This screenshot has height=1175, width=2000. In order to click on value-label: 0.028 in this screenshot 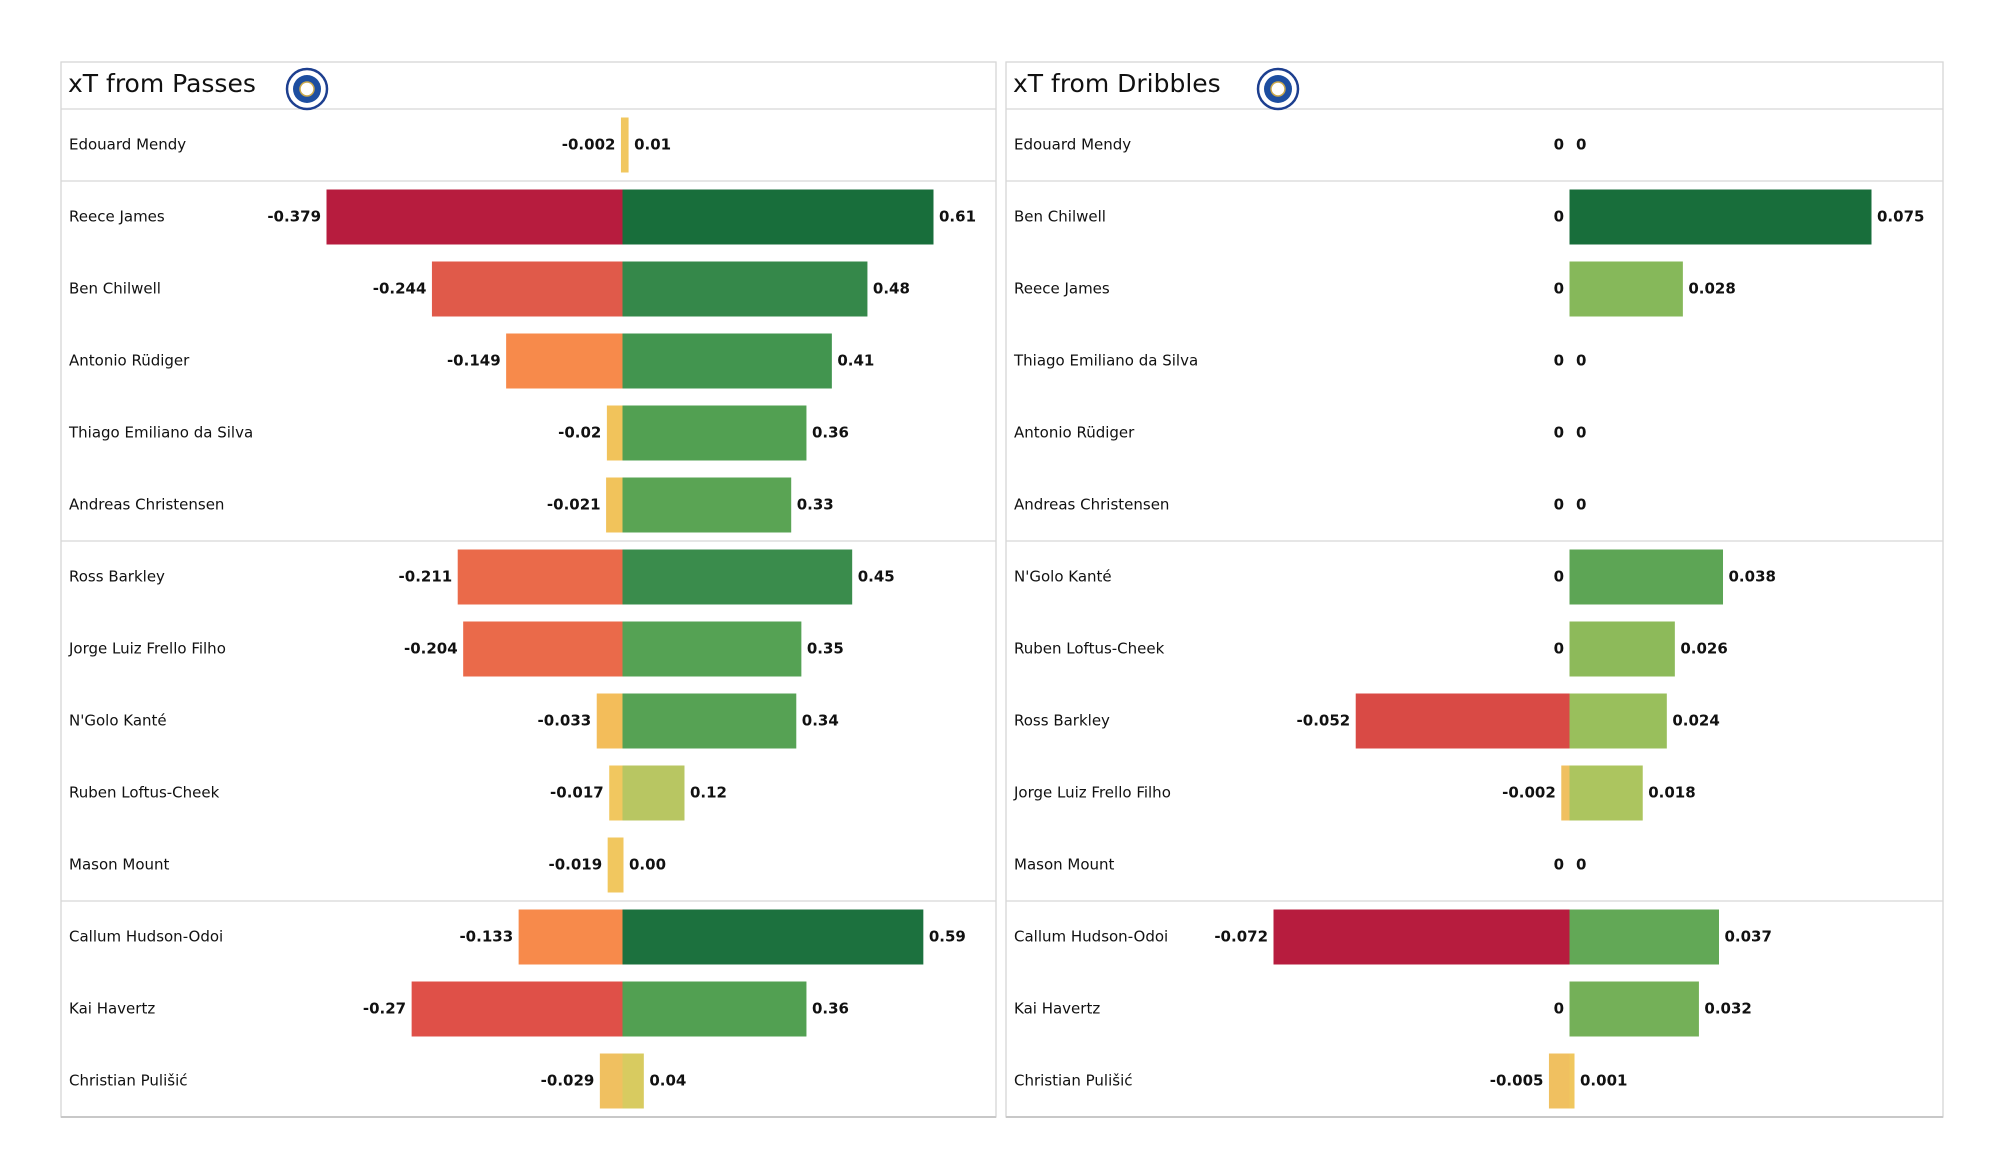, I will do `click(1711, 289)`.